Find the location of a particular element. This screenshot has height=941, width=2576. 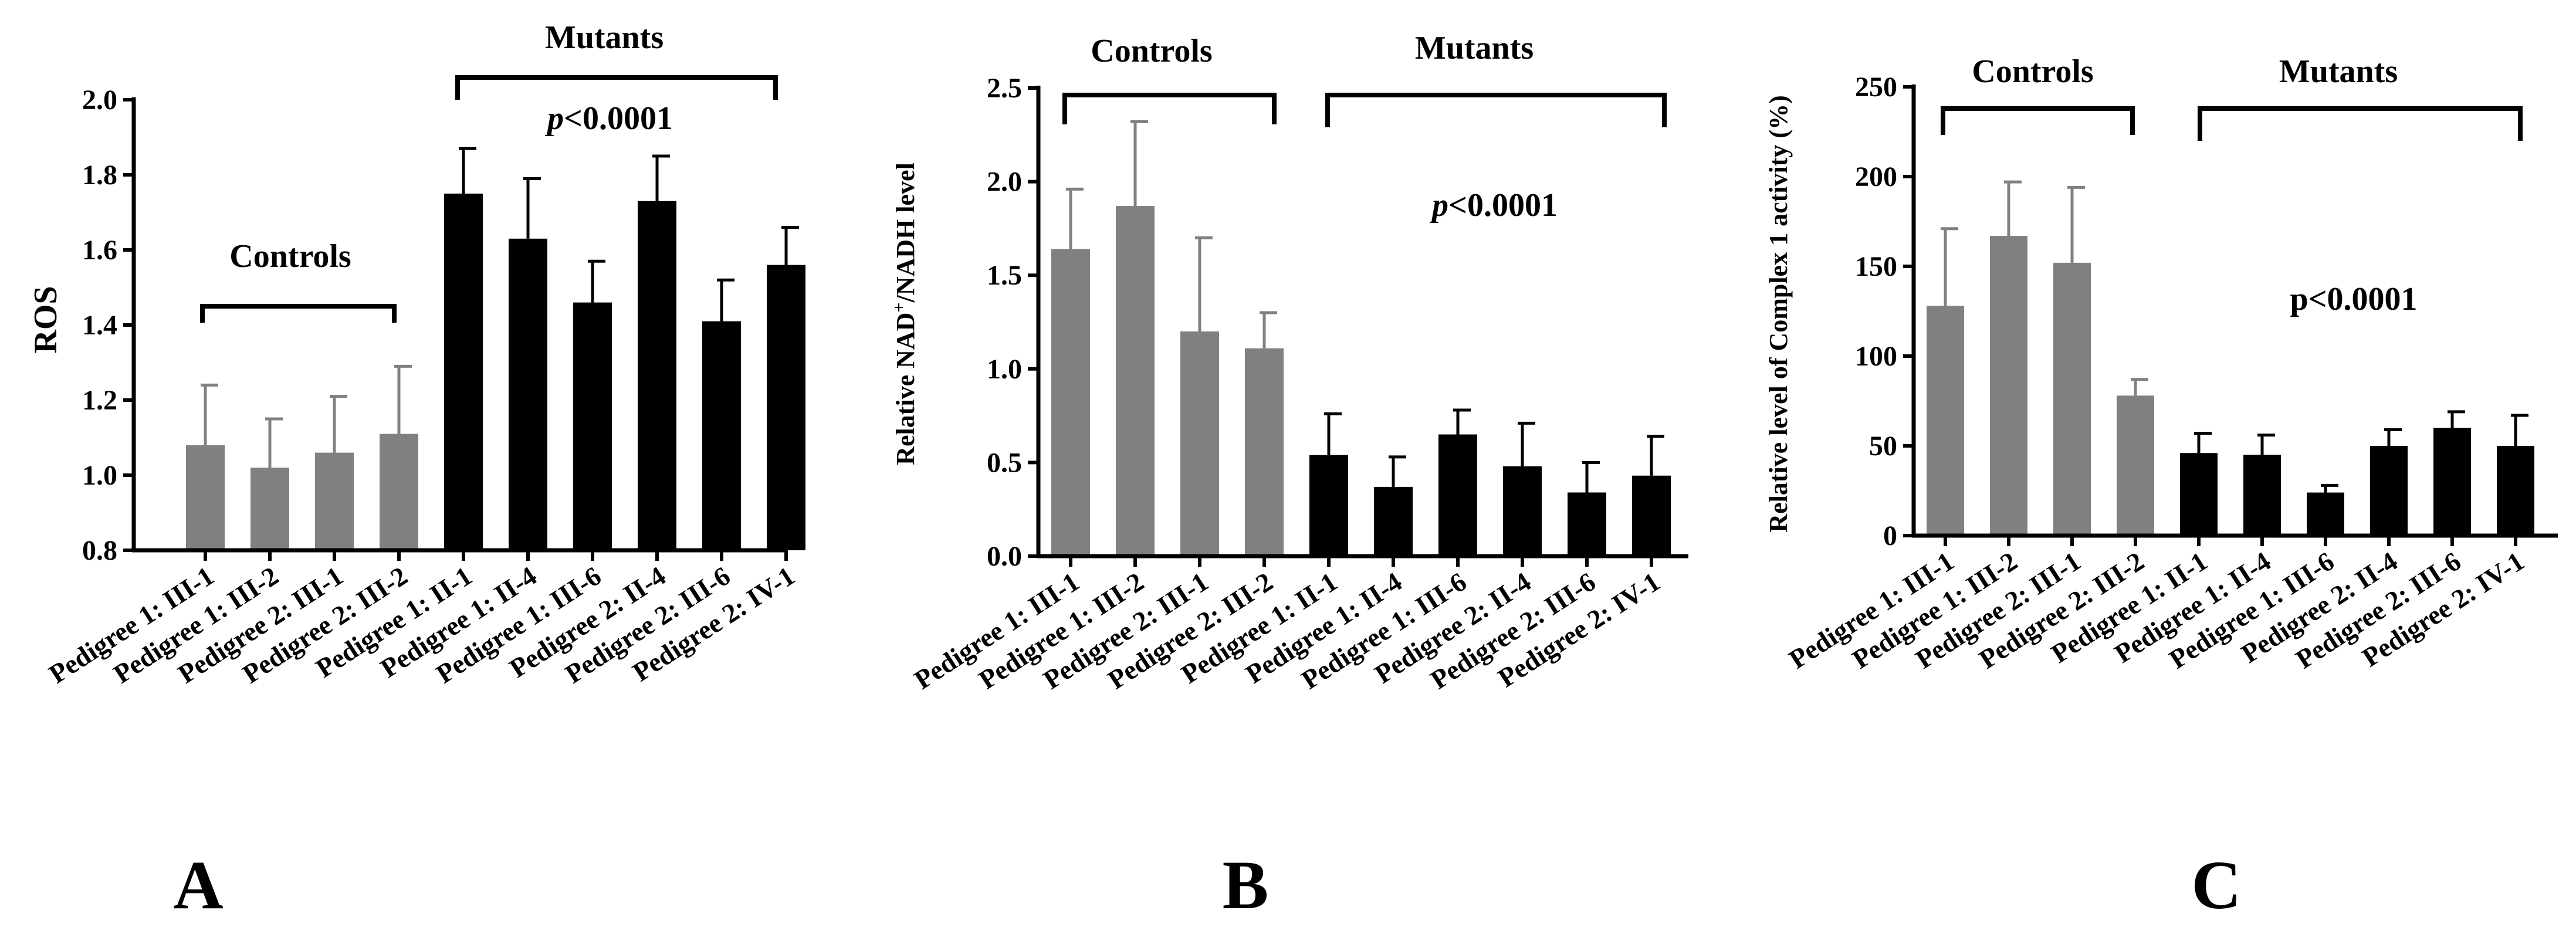

panel-a-y-tick-label: 1.8 is located at coordinates (99, 175).